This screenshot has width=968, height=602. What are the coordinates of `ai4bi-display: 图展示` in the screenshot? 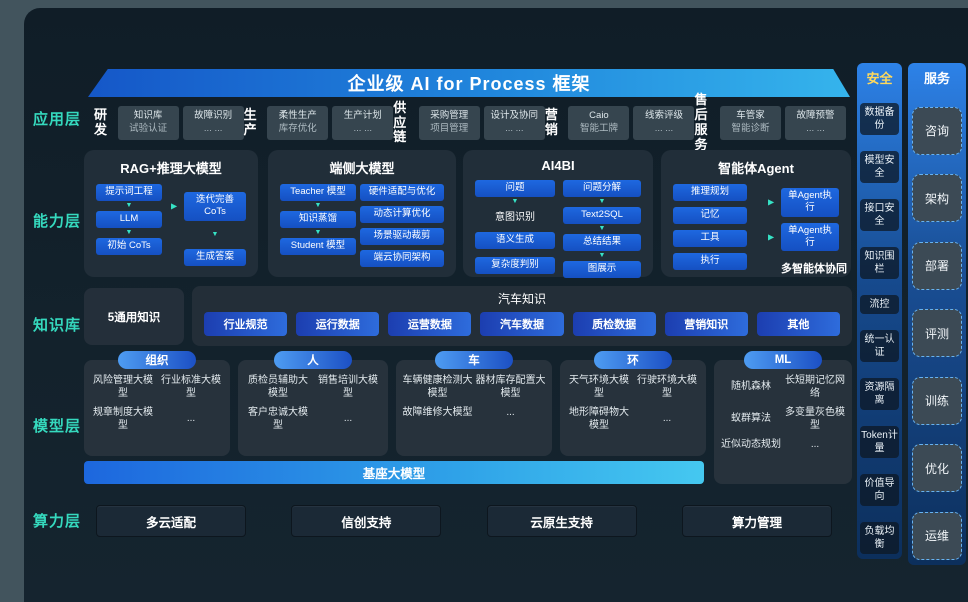 It's located at (602, 269).